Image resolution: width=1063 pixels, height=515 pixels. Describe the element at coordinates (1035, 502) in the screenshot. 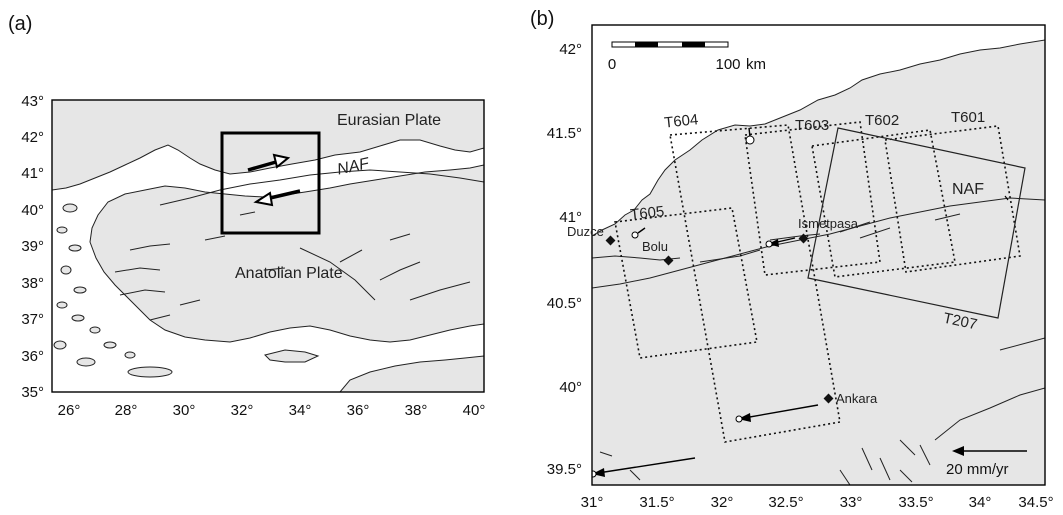

I see `panel-b-lon-tick: 34.5°` at that location.